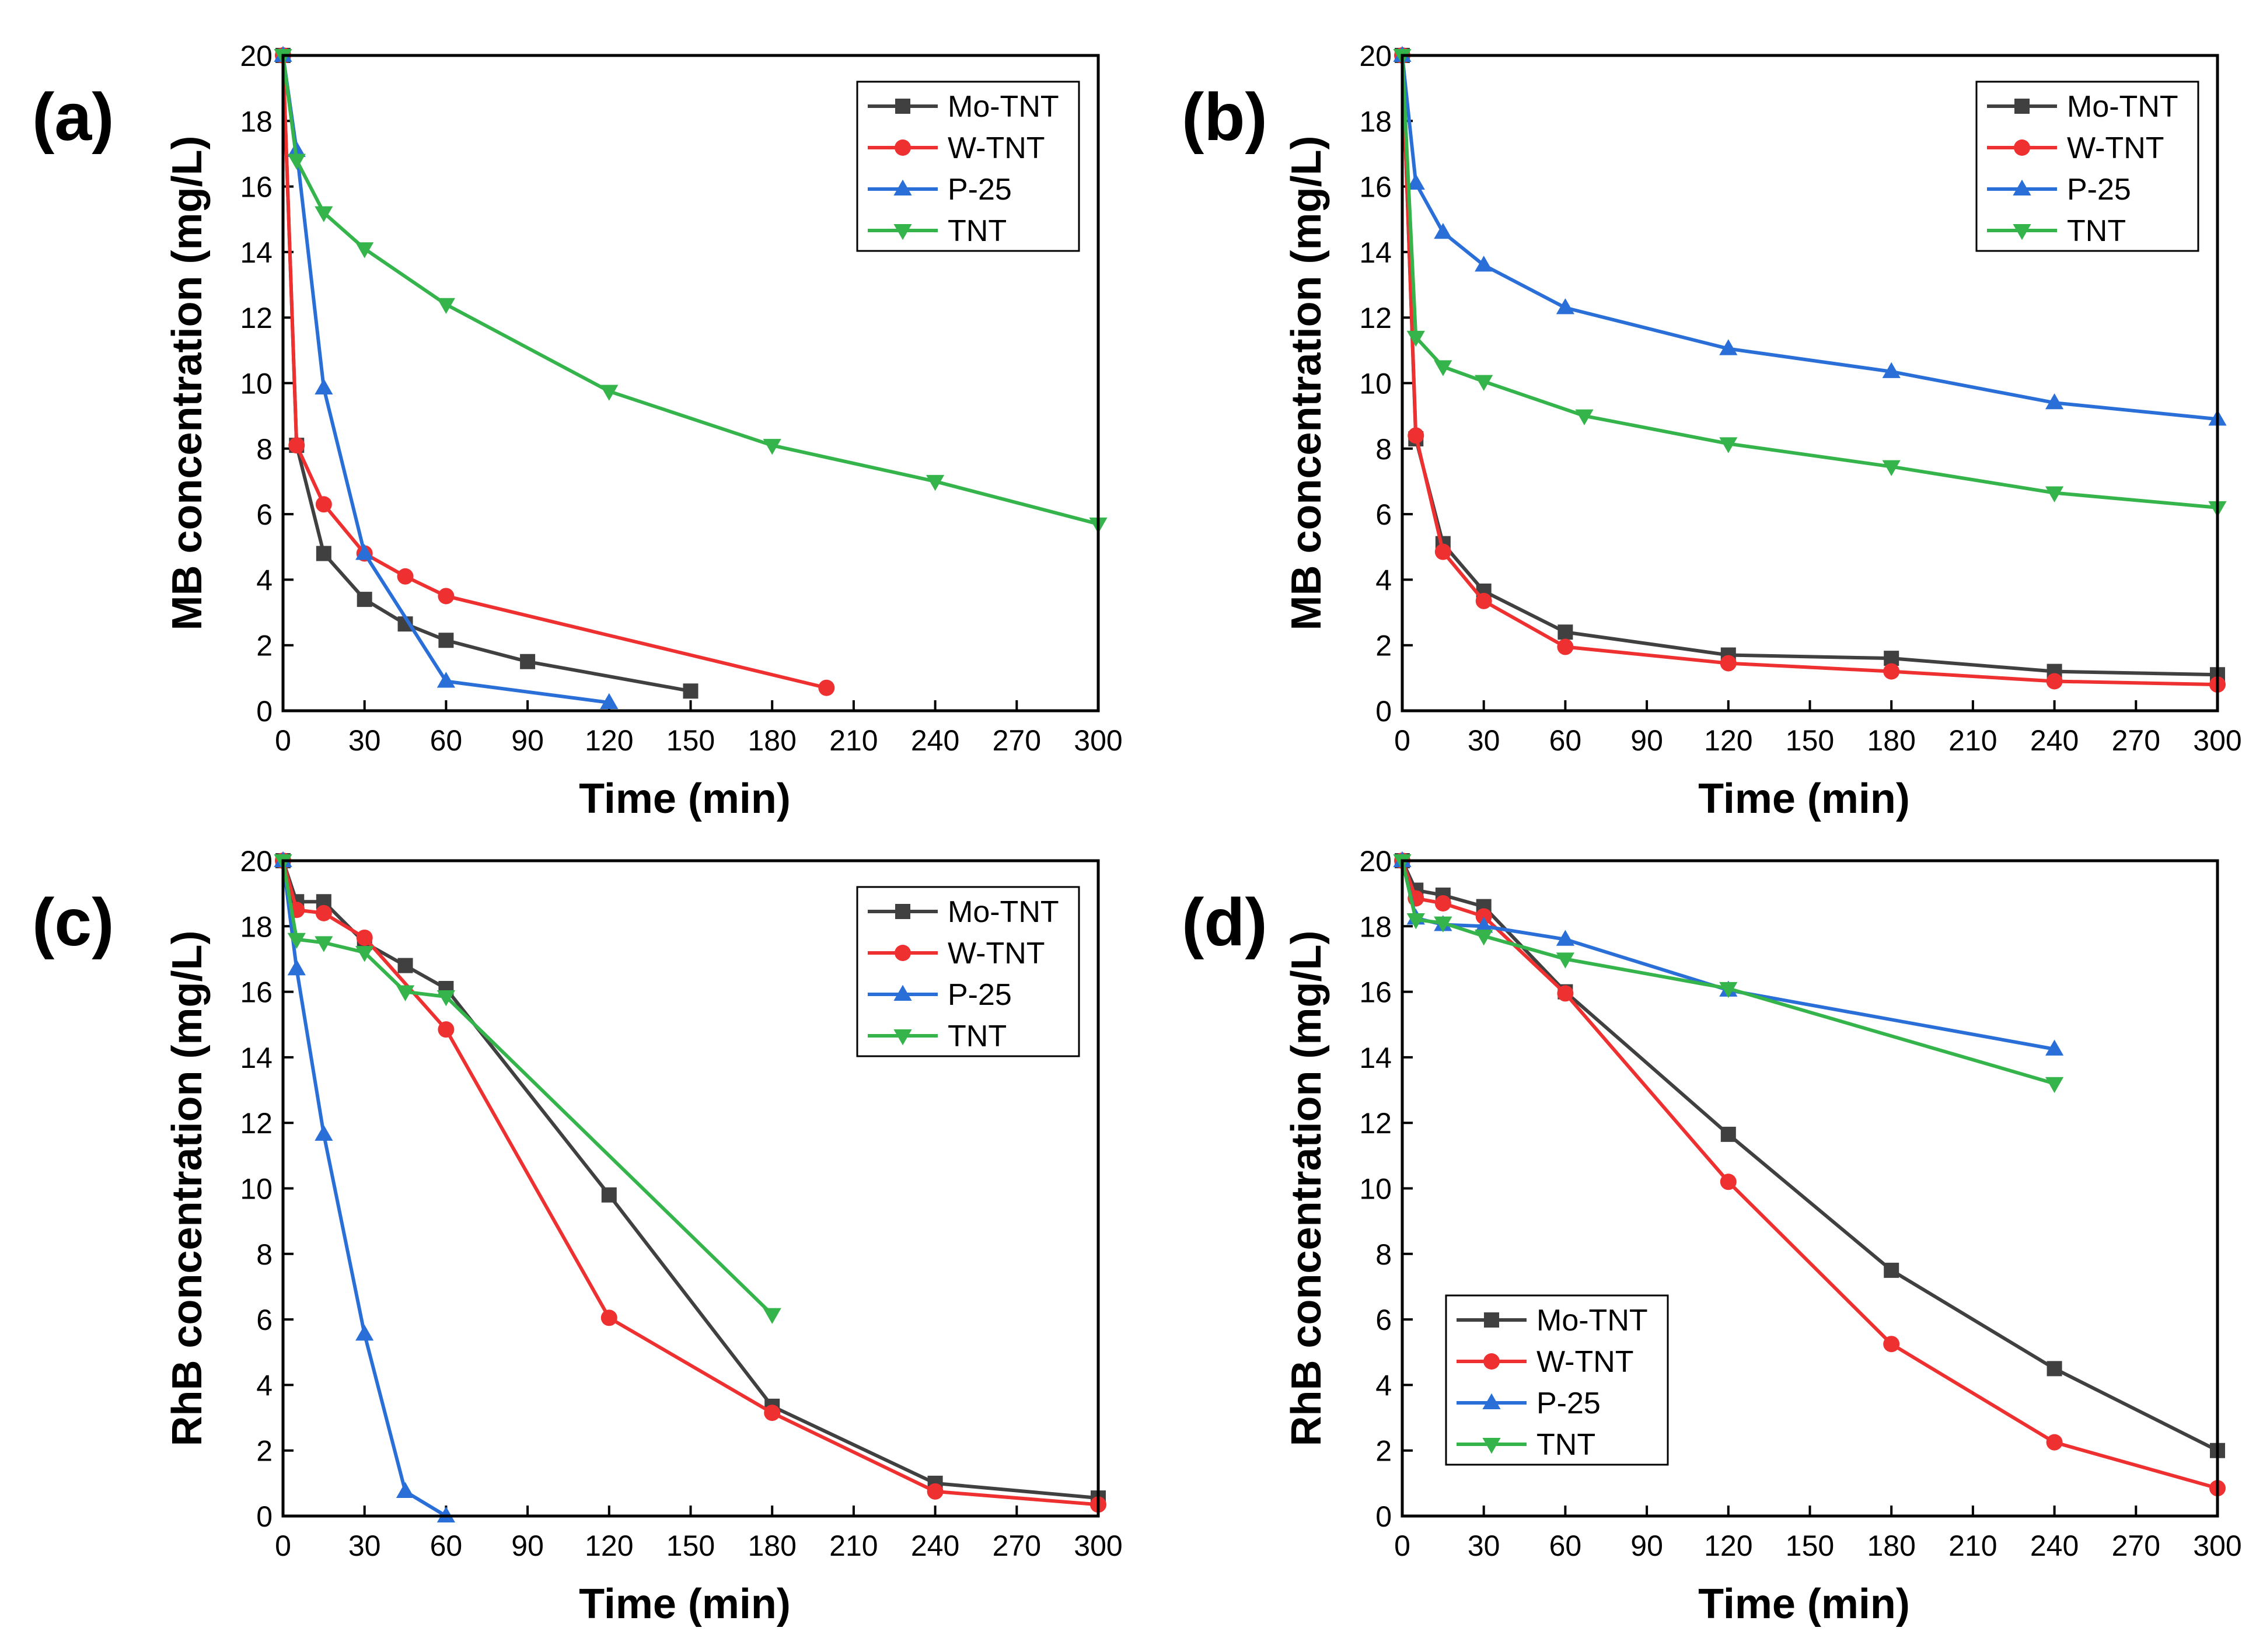 The width and height of the screenshot is (2263, 1652). Describe the element at coordinates (902, 1037) in the screenshot. I see `legend-marker-tnt` at that location.